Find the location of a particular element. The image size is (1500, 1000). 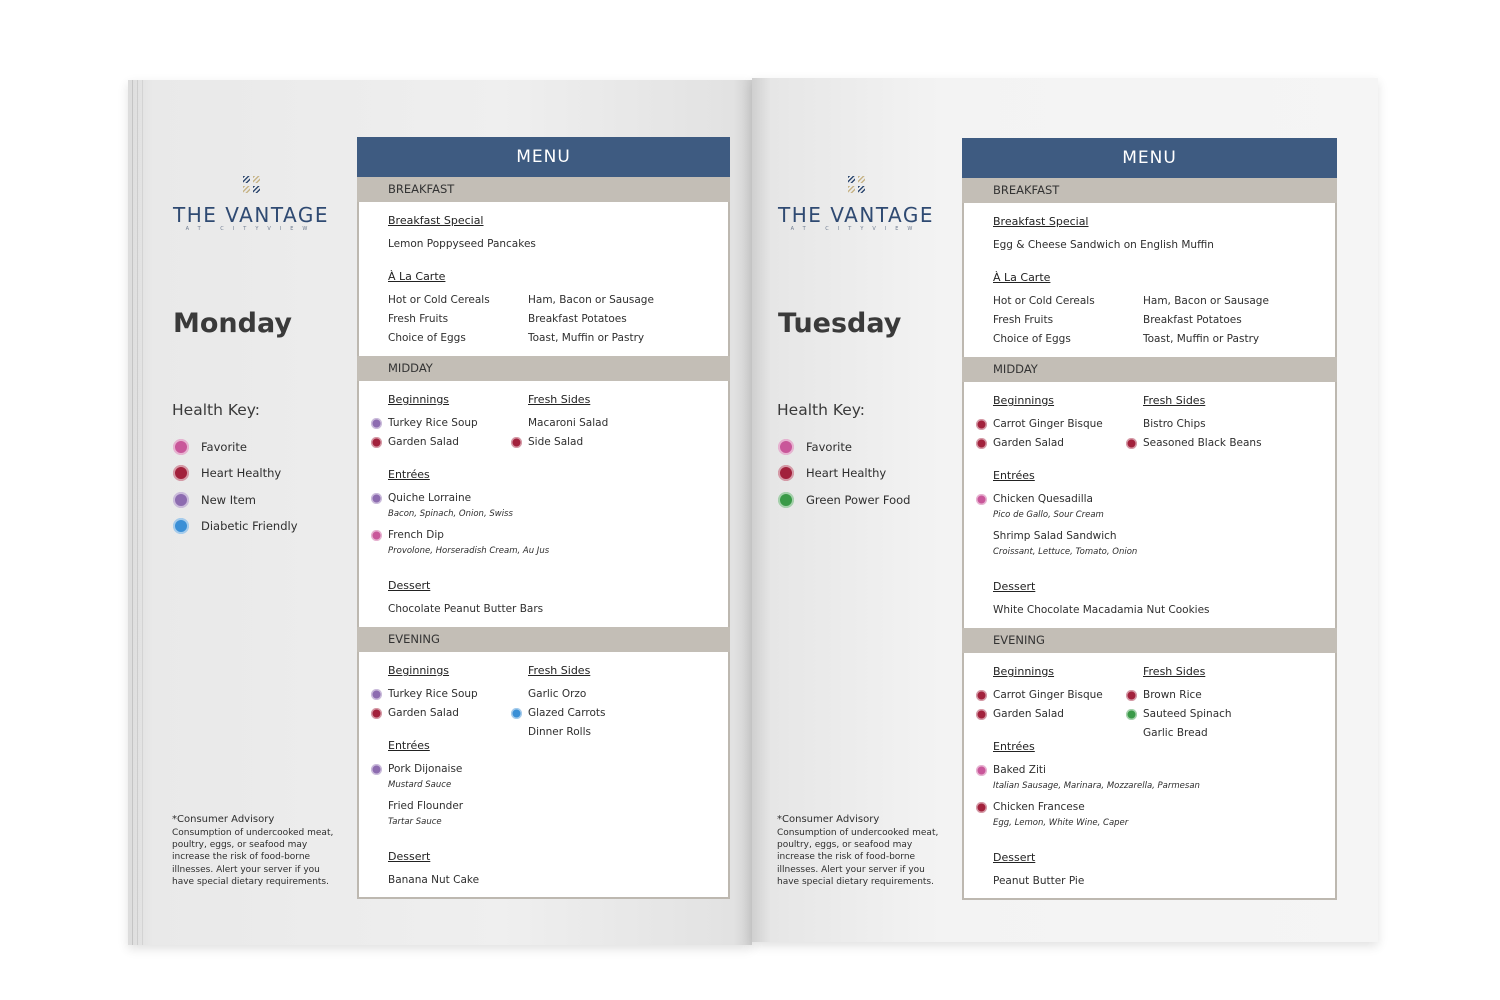

section-name: EVENING is located at coordinates (414, 639).